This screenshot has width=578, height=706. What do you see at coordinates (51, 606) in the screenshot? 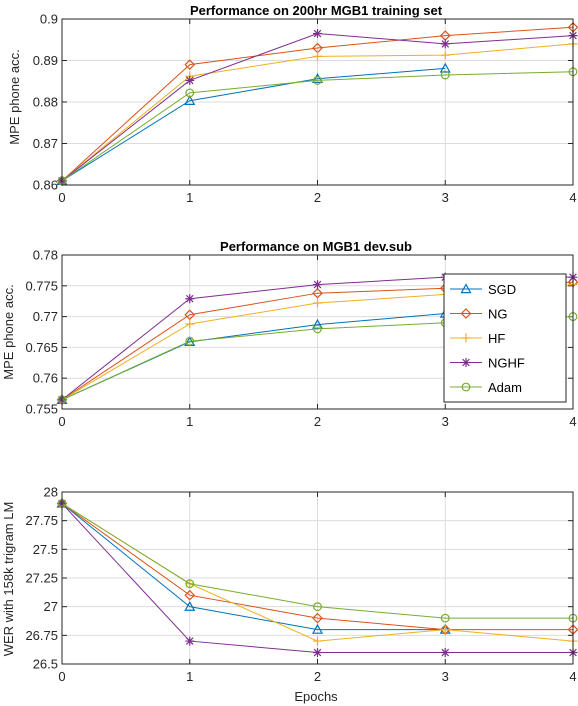
I see `y-tick-label: 27` at bounding box center [51, 606].